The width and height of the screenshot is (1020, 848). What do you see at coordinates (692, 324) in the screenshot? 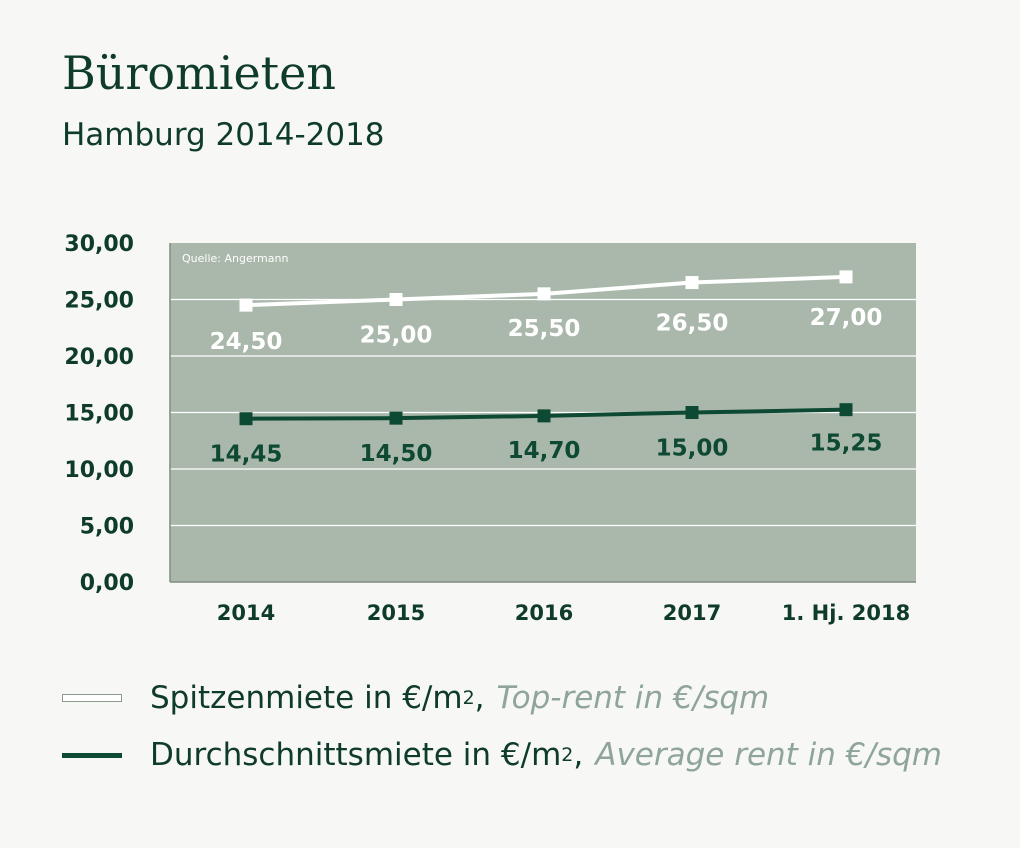
I see `data-label-top-rent: 26,50` at bounding box center [692, 324].